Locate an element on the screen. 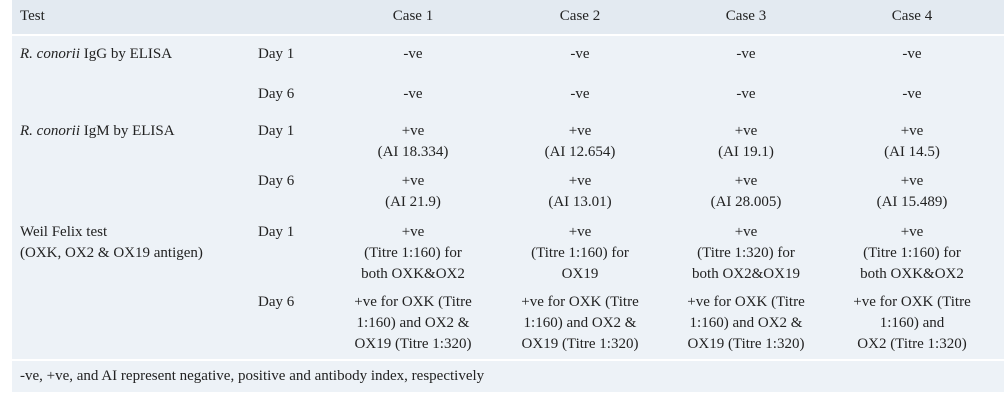 The image size is (1008, 400). header-case: Case 4 is located at coordinates (912, 16).